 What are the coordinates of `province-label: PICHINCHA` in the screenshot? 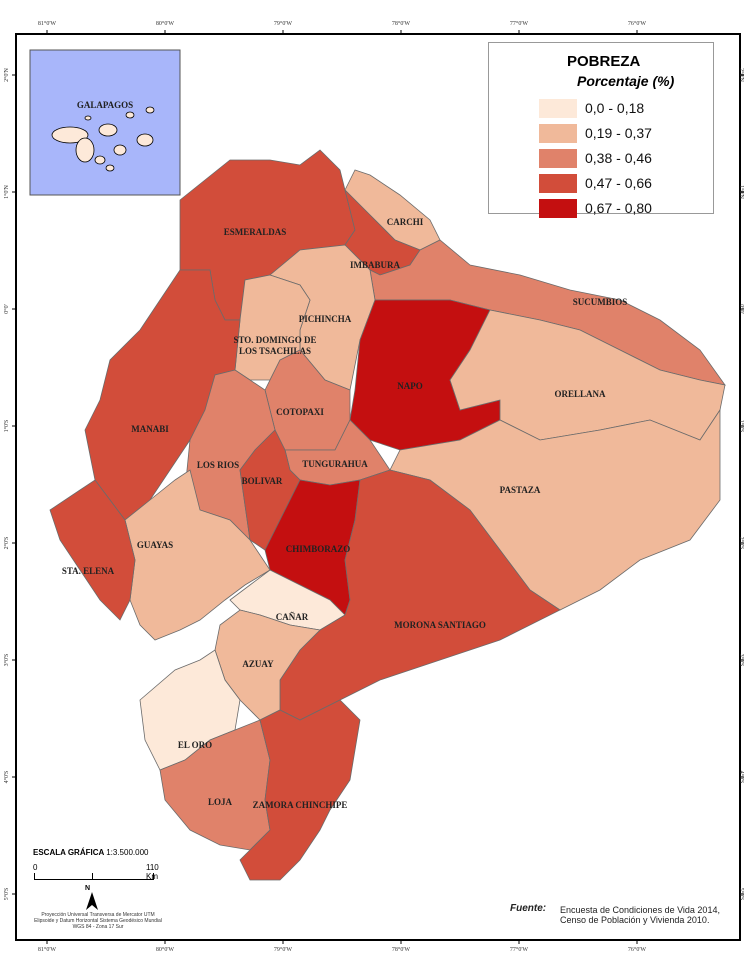 It's located at (325, 319).